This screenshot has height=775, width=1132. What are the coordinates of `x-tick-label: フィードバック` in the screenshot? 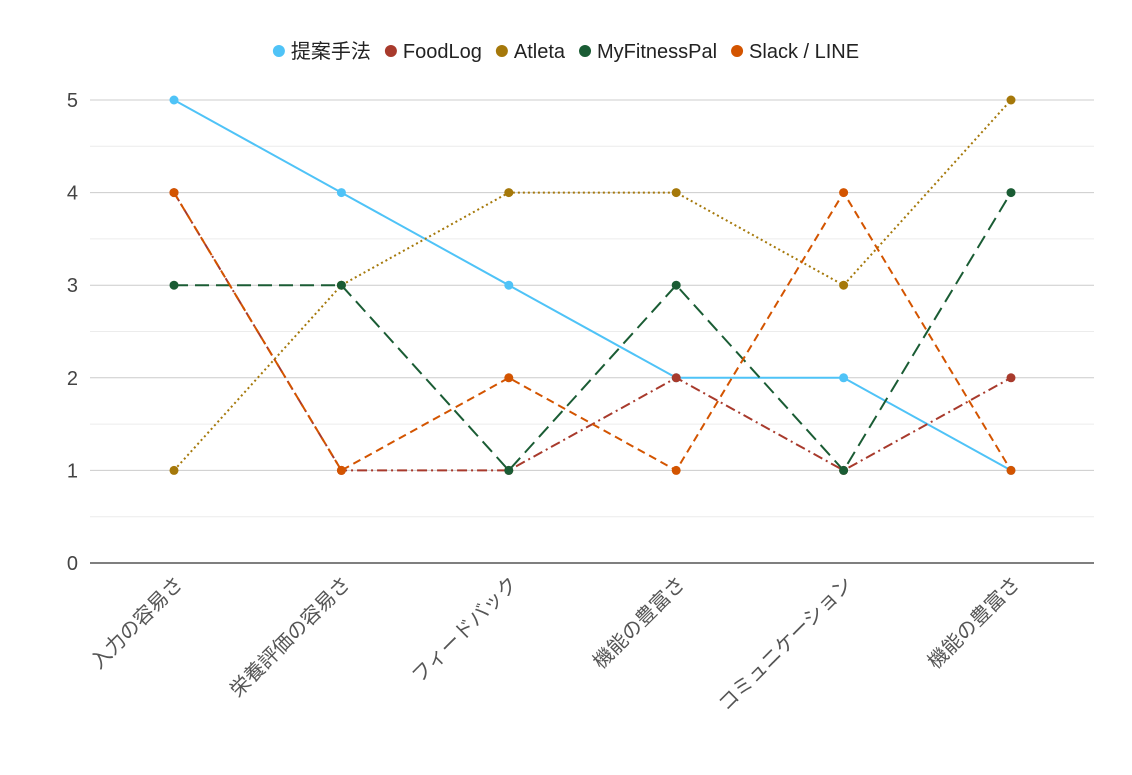 It's located at (465, 630).